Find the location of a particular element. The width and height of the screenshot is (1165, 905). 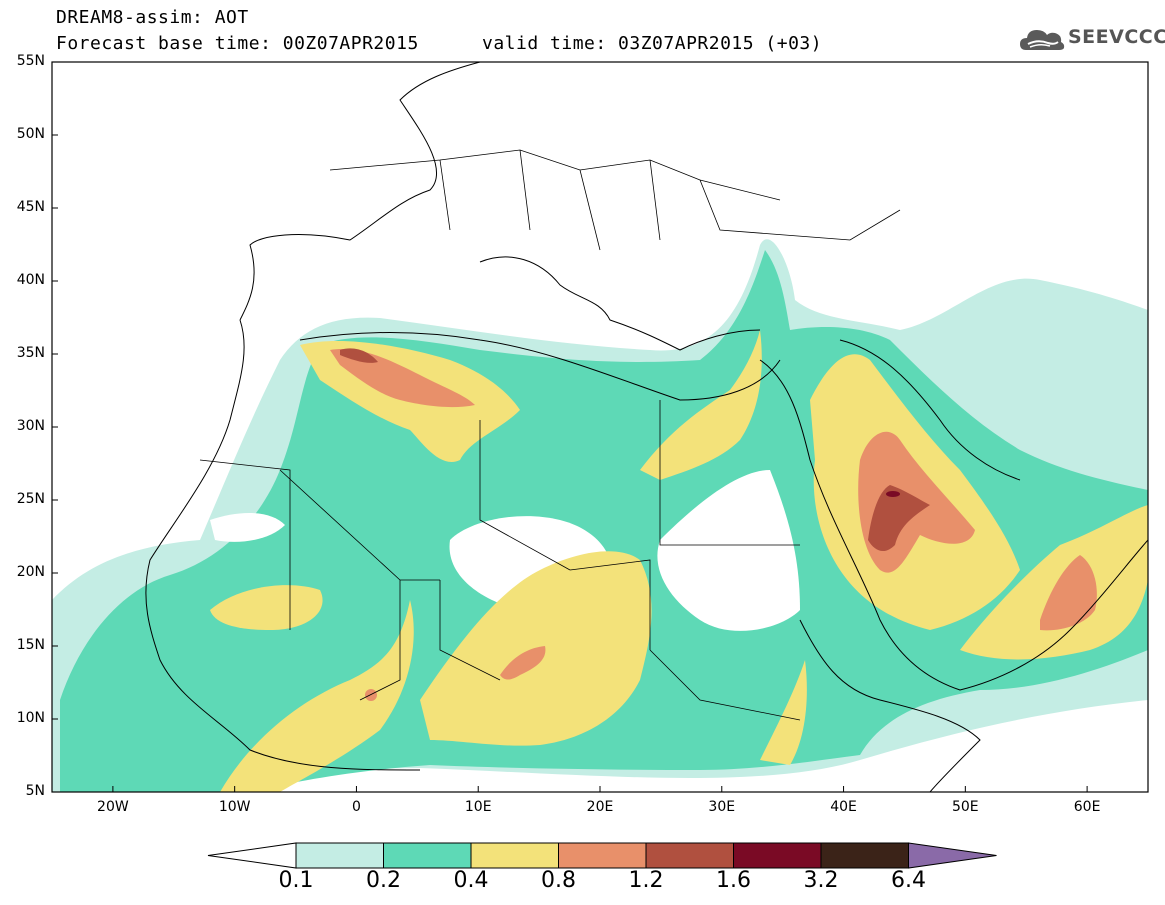

aot-level-0.8c is located at coordinates (1068, 593).